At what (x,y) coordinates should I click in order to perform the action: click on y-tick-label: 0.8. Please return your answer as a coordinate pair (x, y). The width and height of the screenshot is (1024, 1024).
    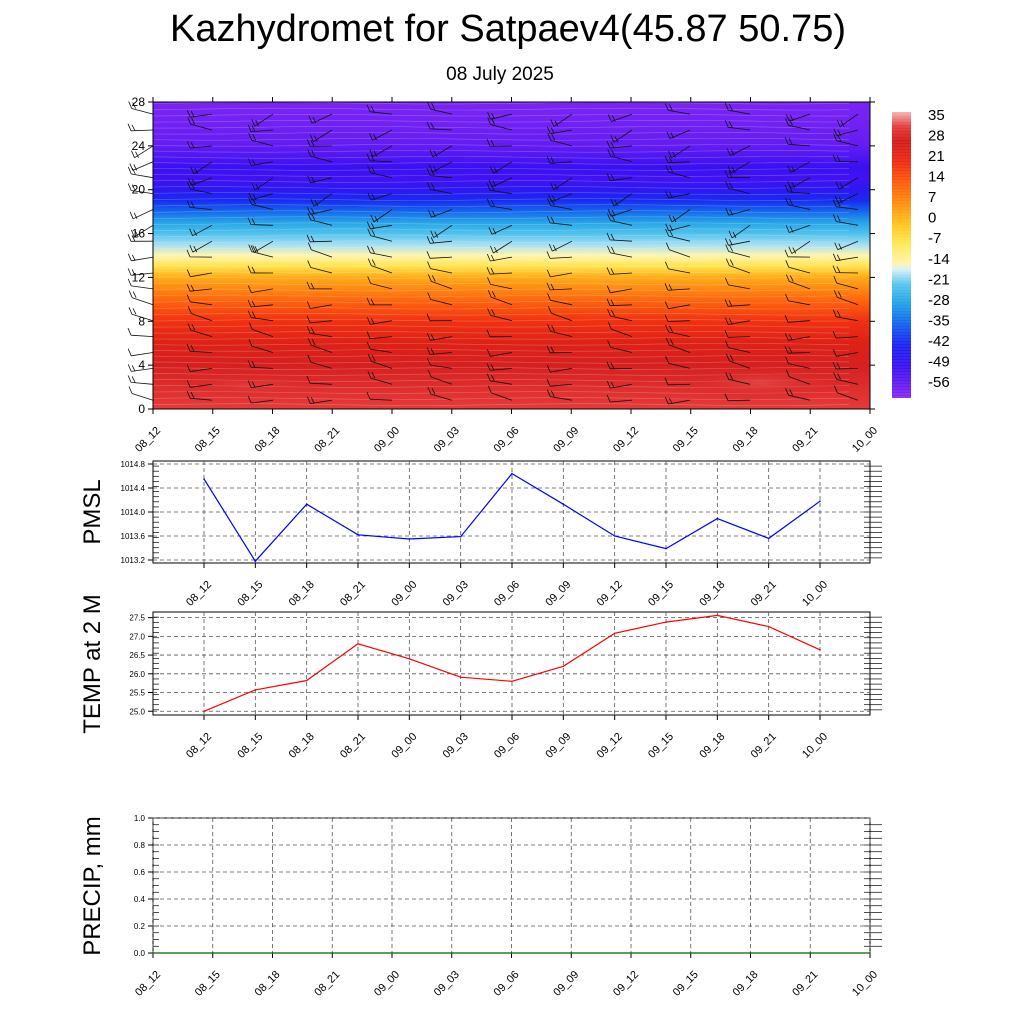
    Looking at the image, I should click on (140, 845).